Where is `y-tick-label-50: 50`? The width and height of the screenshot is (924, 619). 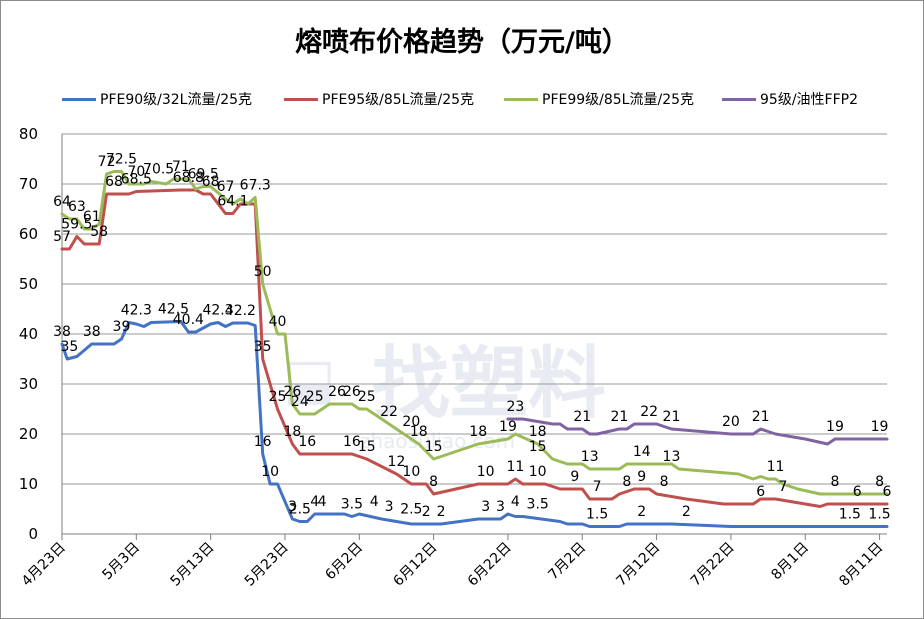
y-tick-label-50: 50 is located at coordinates (28, 284).